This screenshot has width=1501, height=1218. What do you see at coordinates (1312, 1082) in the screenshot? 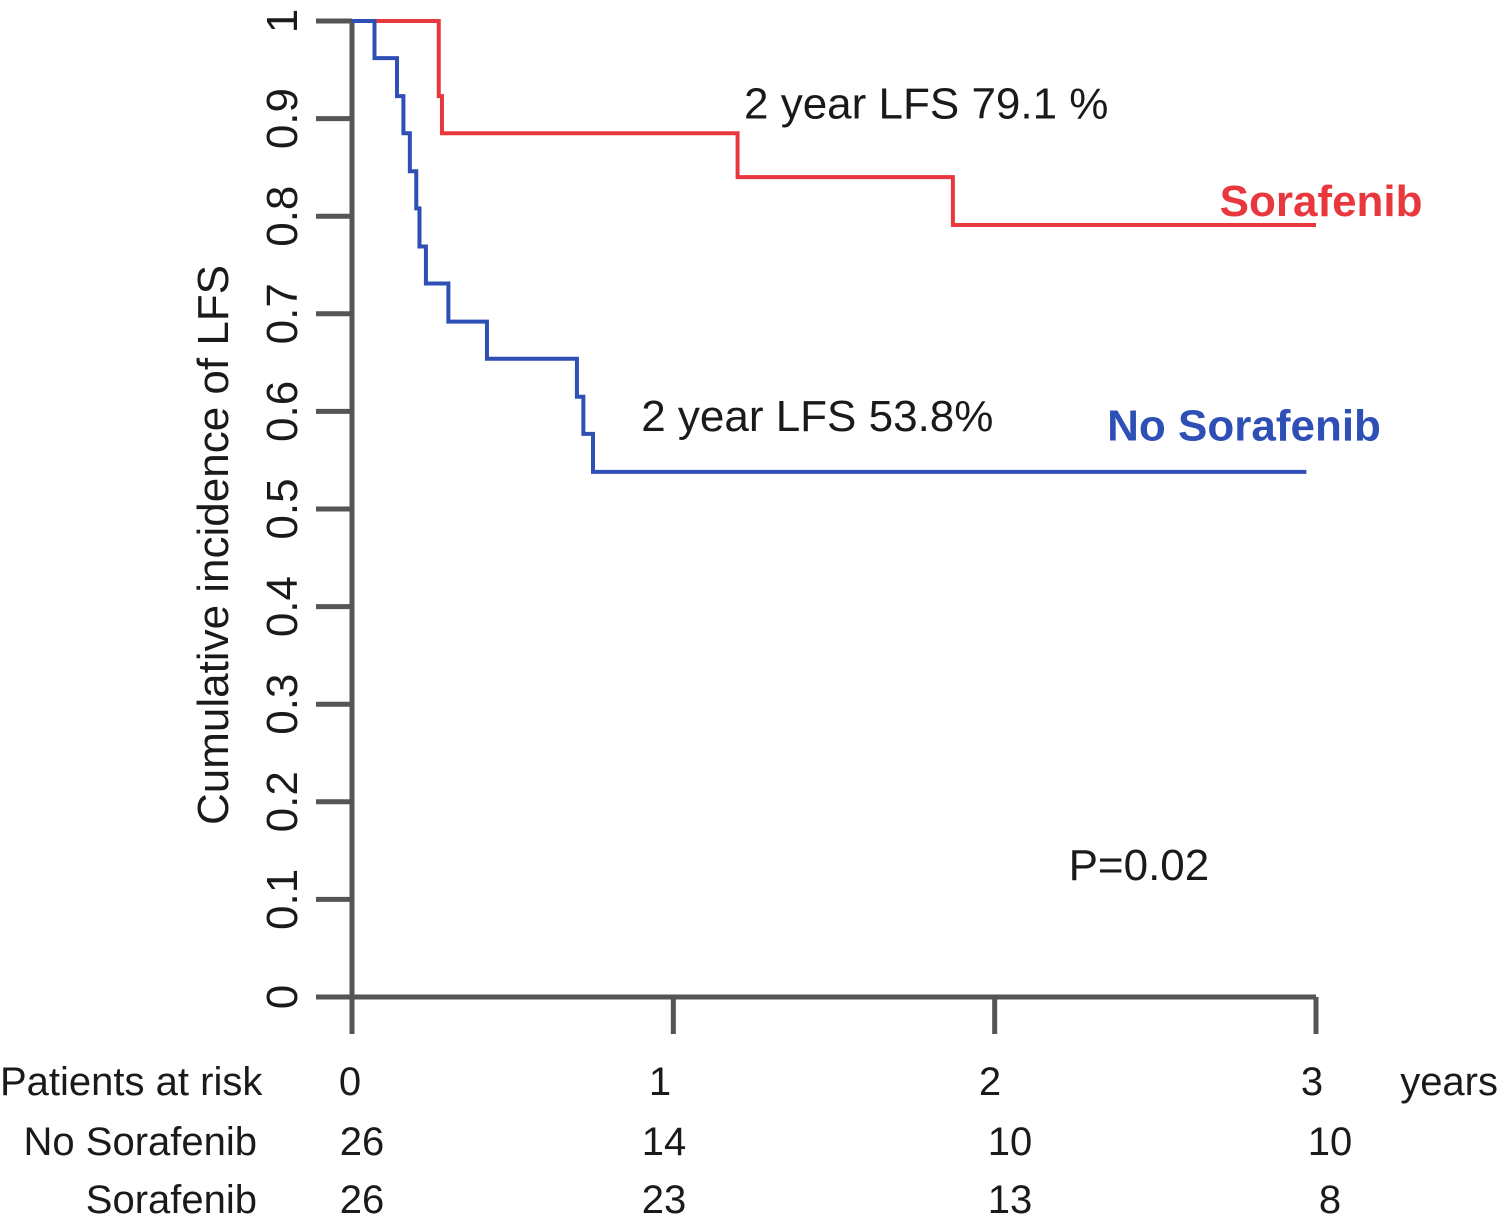
I see `x-tick-label: 3` at bounding box center [1312, 1082].